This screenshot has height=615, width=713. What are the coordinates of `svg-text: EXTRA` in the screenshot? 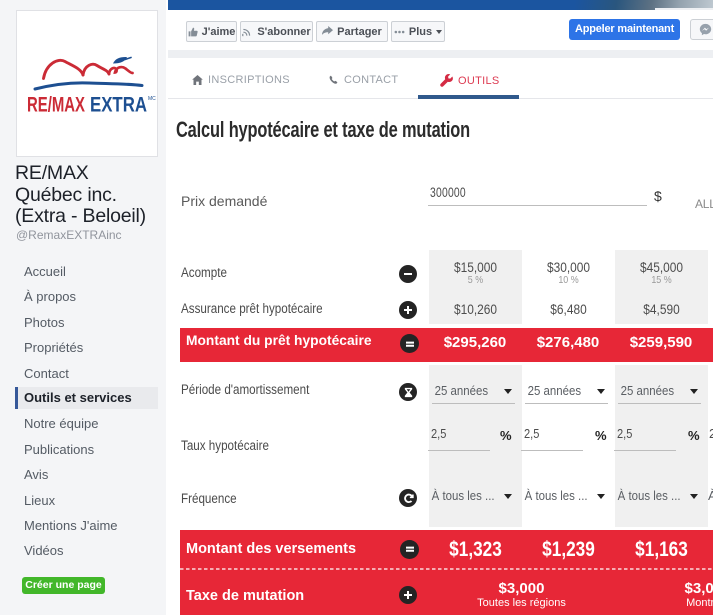 It's located at (118, 105).